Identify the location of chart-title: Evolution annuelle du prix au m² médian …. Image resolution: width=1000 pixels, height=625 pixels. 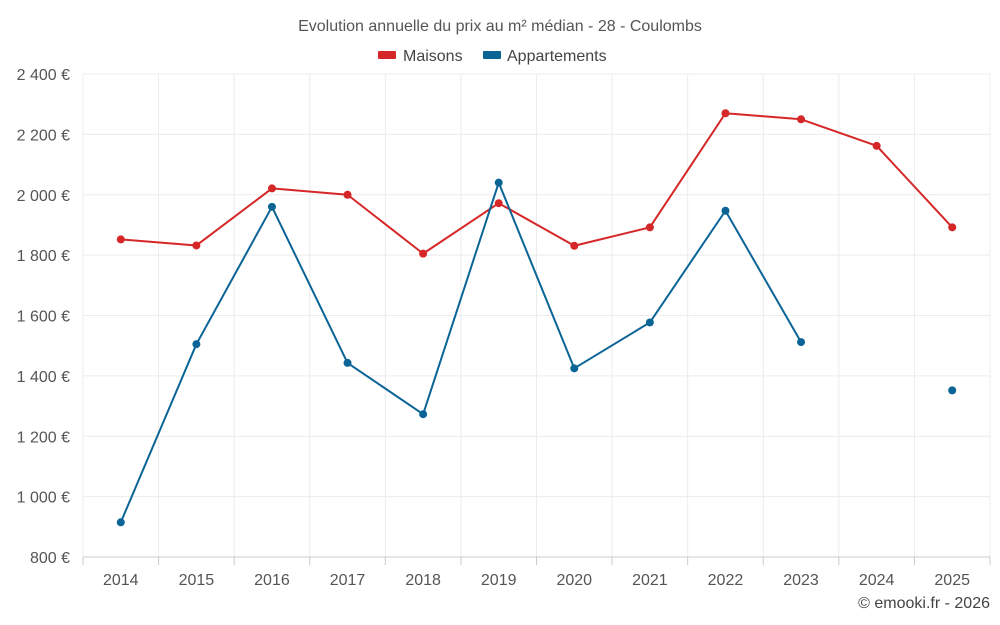
(500, 26).